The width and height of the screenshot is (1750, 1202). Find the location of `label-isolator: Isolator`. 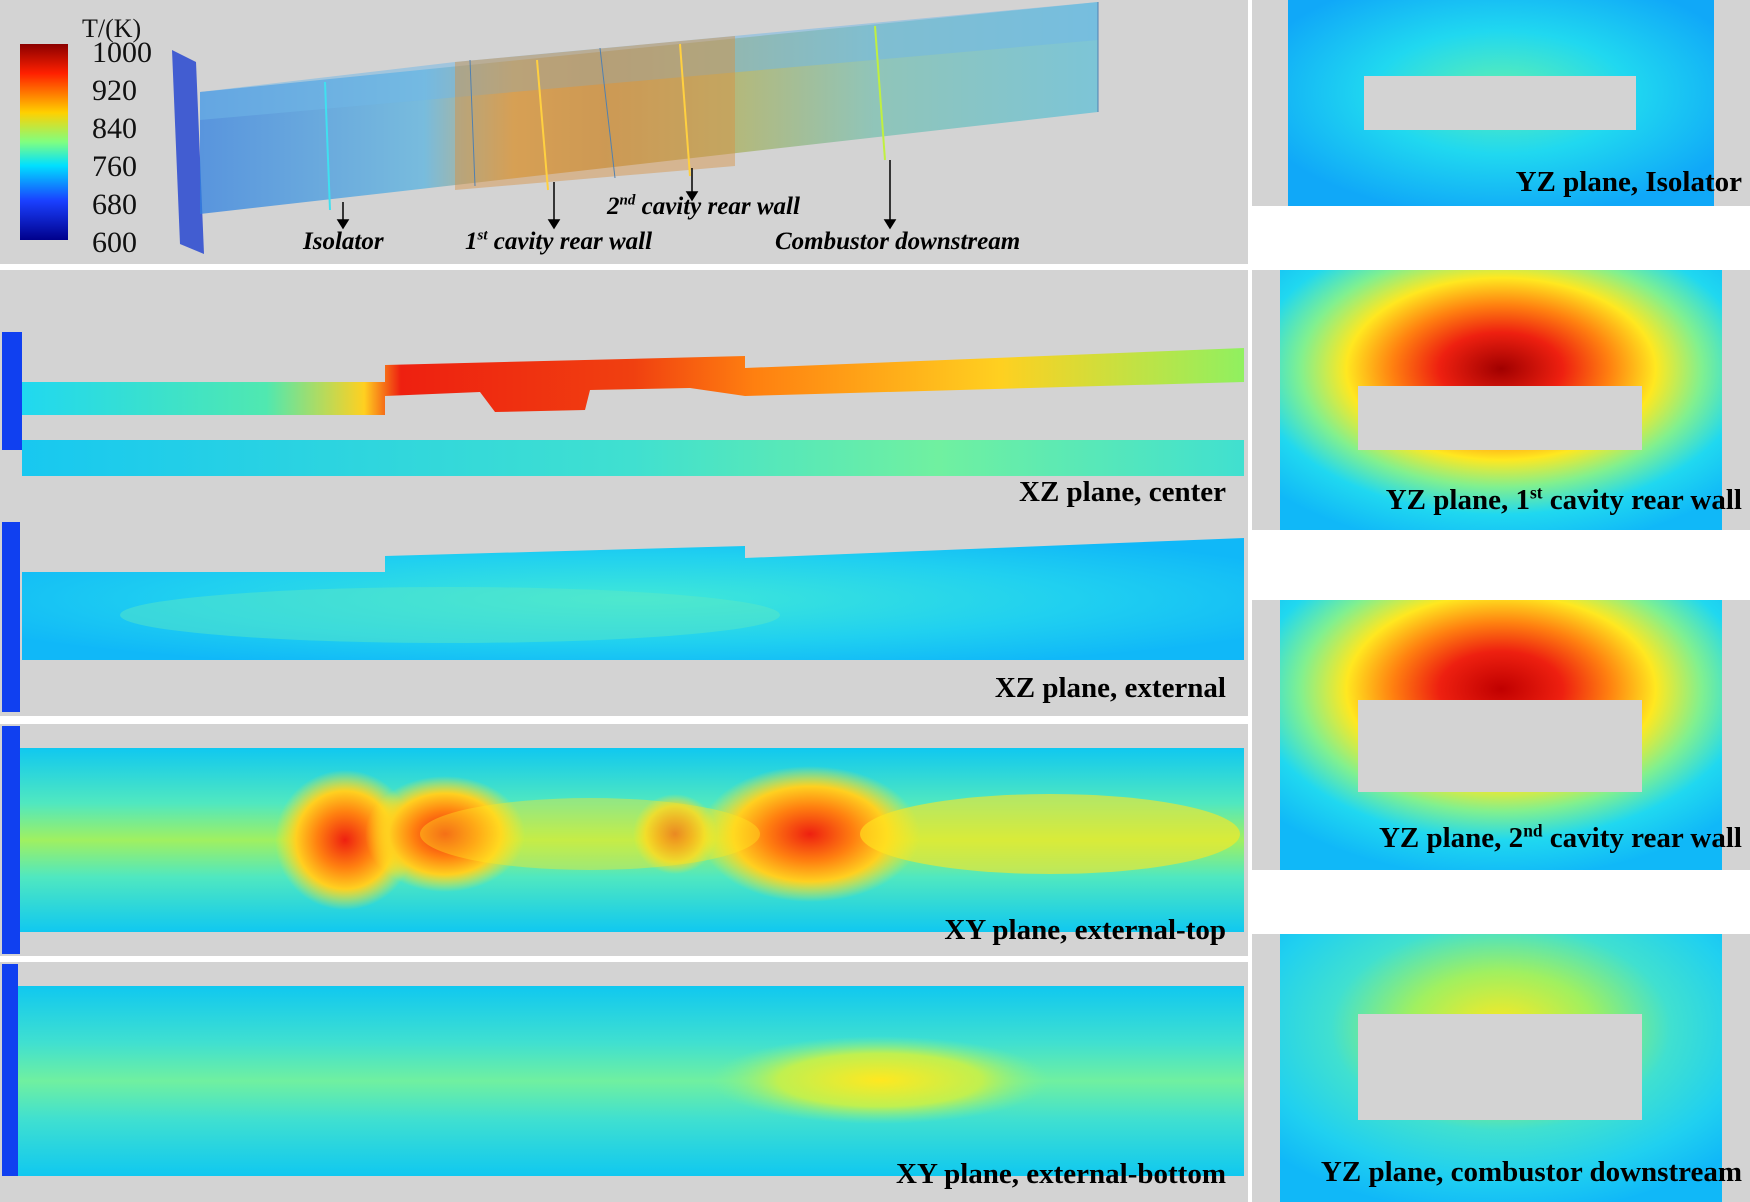

label-isolator: Isolator is located at coordinates (343, 241).